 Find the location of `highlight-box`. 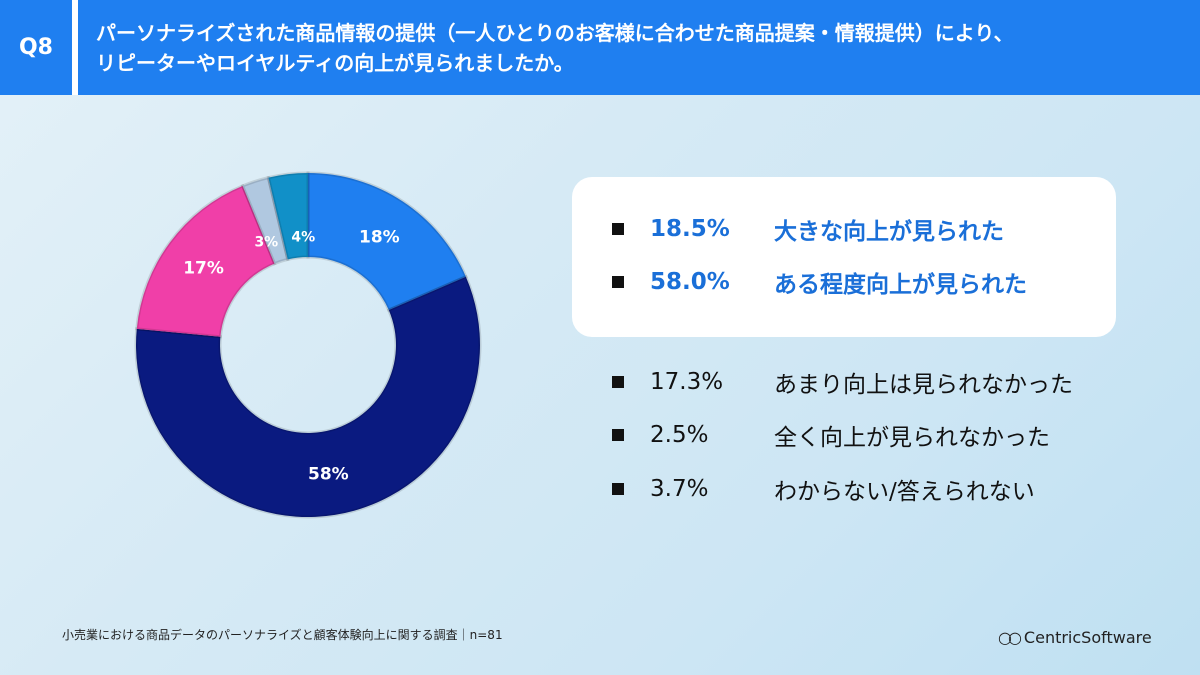

highlight-box is located at coordinates (844, 257).